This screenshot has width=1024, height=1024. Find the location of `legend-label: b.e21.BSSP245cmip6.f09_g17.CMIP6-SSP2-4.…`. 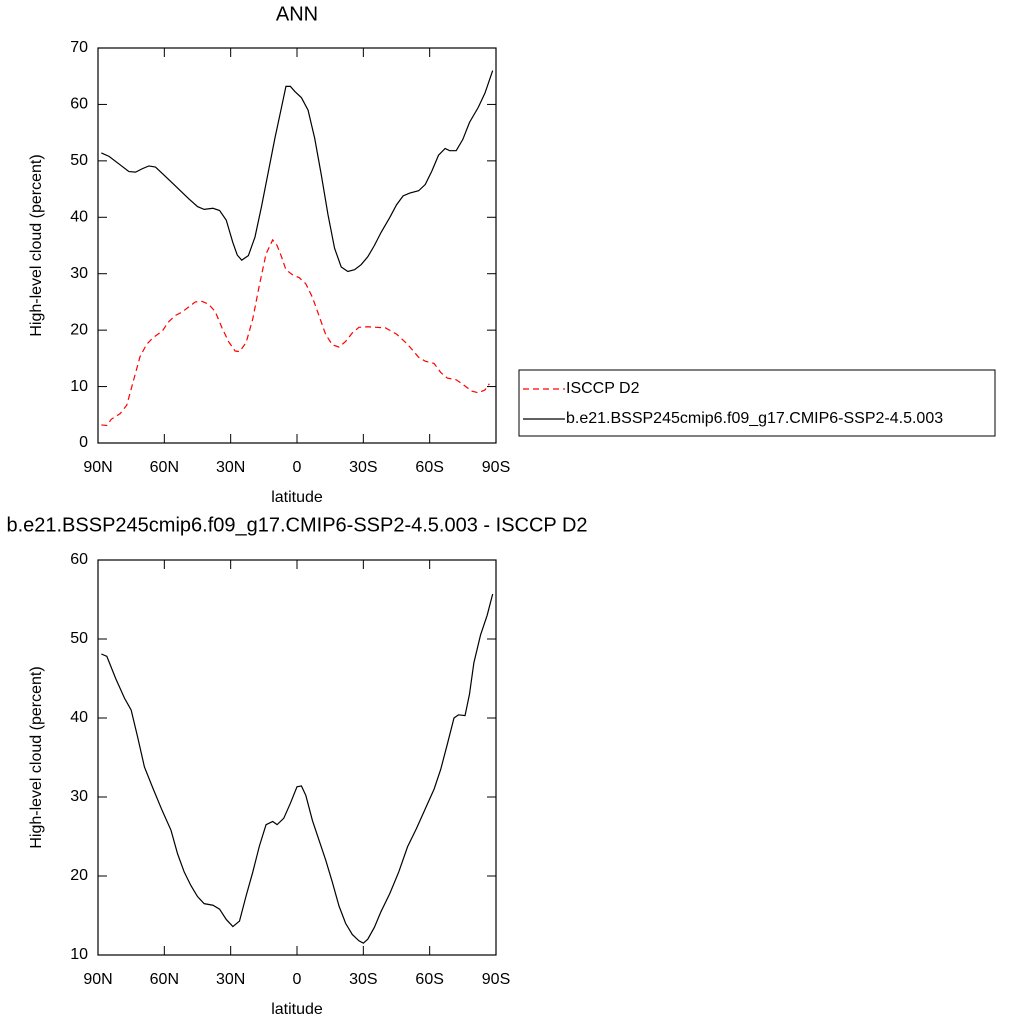

legend-label: b.e21.BSSP245cmip6.f09_g17.CMIP6-SSP2-4.… is located at coordinates (754, 418).